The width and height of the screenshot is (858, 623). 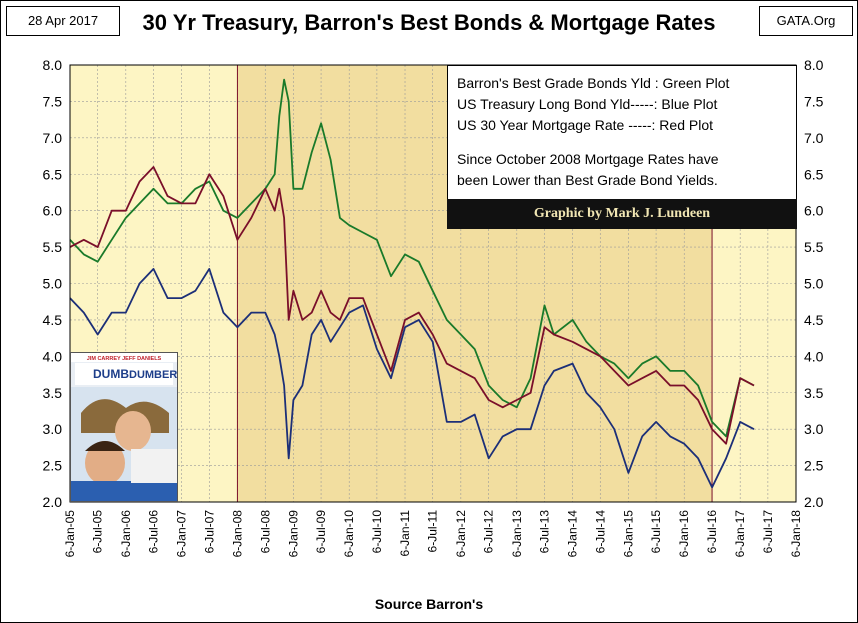 What do you see at coordinates (53, 466) in the screenshot?
I see `y-tick-label-left: 2.5` at bounding box center [53, 466].